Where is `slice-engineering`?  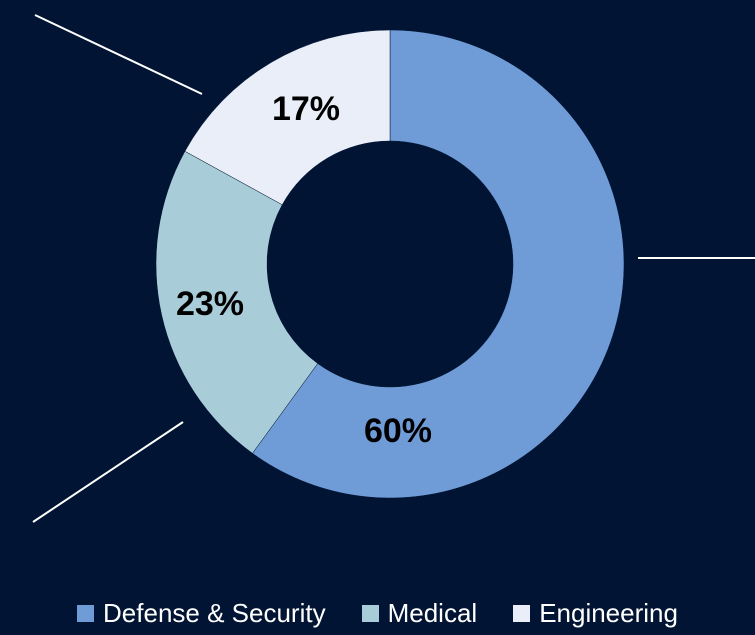
slice-engineering is located at coordinates (287, 117).